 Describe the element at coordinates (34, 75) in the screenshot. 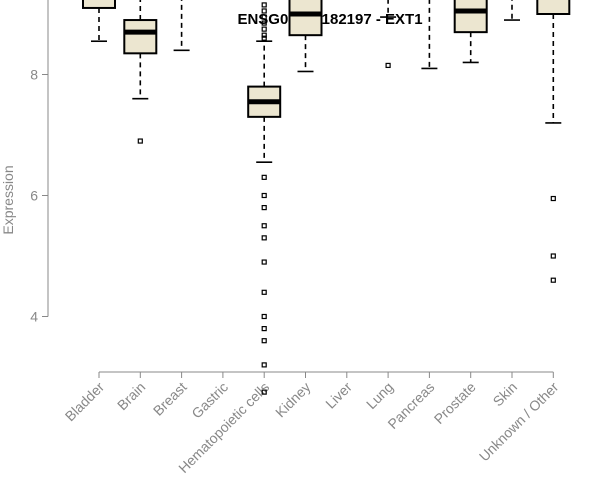

I see `y-tick-label: 8` at that location.